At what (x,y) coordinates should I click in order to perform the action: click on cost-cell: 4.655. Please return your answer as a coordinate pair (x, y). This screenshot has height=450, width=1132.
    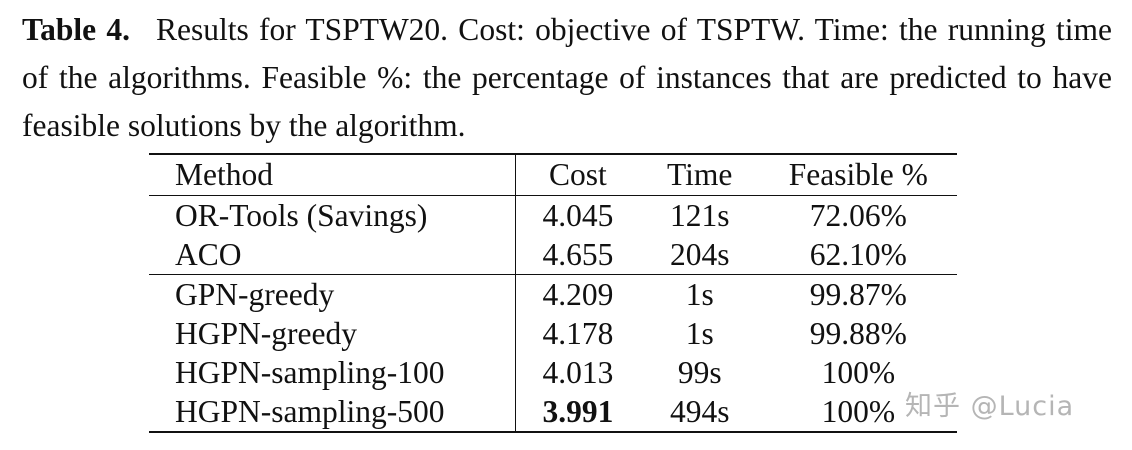
    Looking at the image, I should click on (578, 254).